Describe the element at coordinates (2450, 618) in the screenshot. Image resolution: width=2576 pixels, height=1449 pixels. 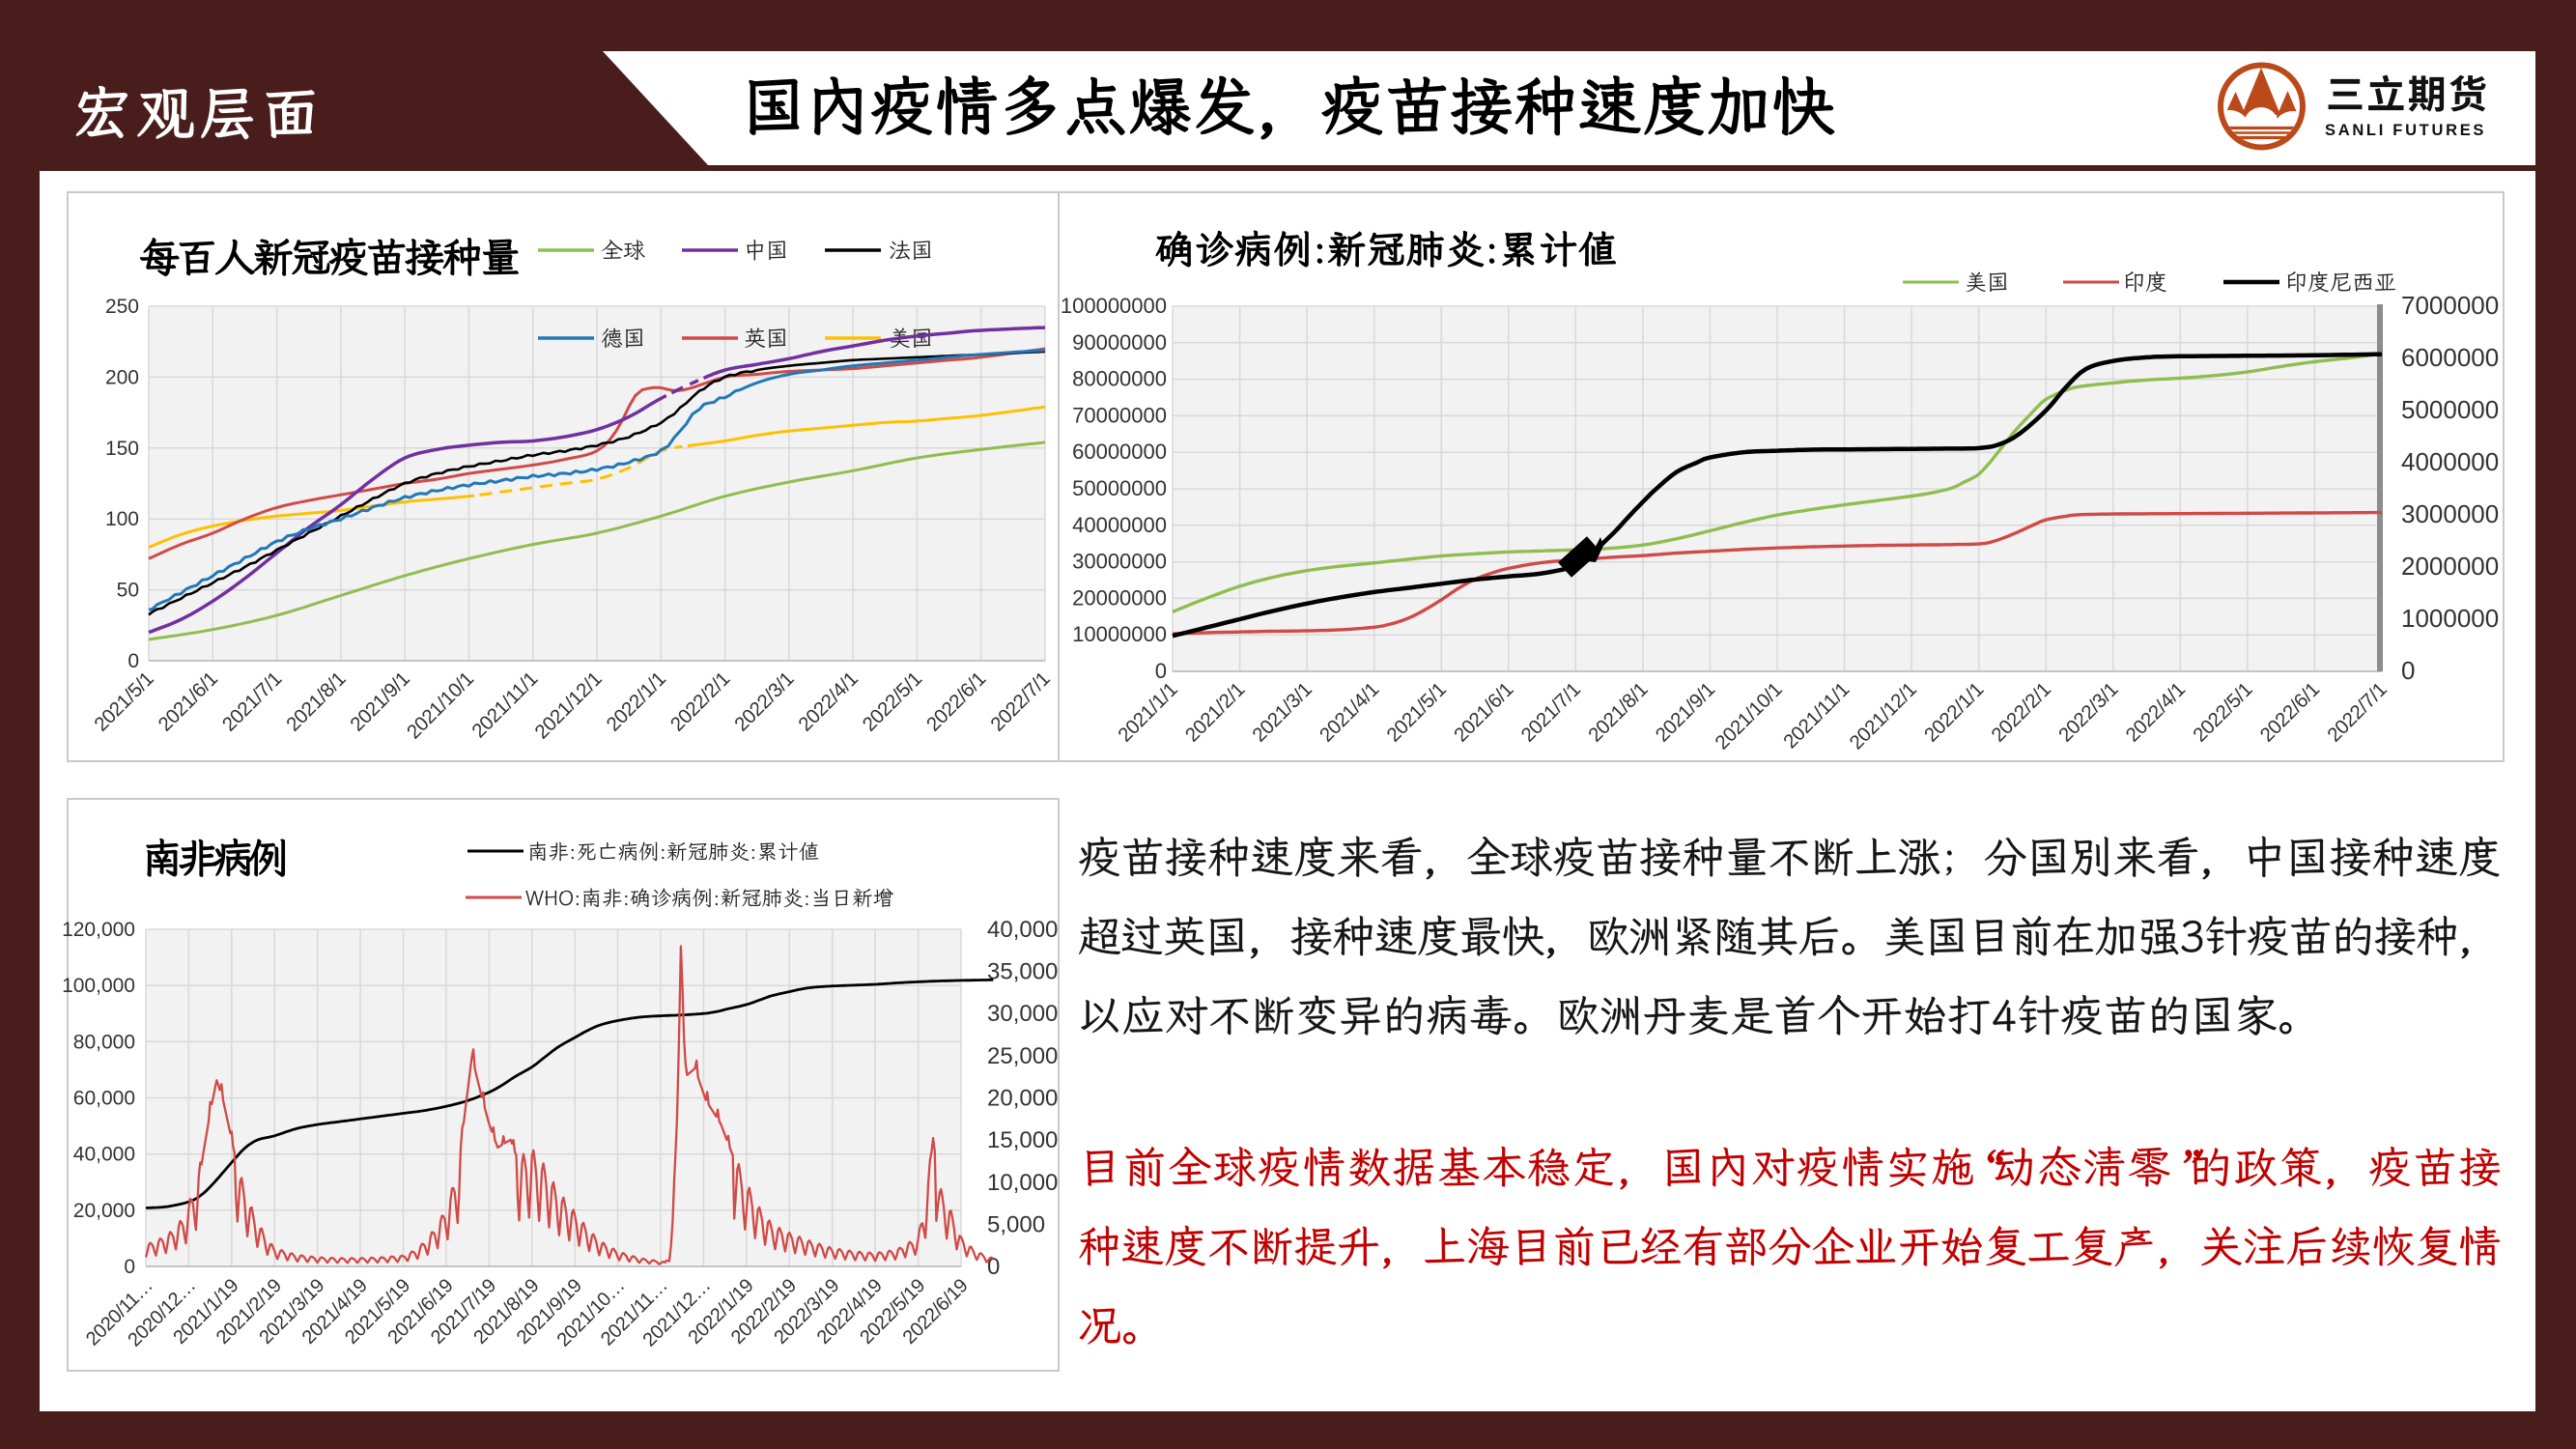
I see `svg-text: 1000000` at that location.